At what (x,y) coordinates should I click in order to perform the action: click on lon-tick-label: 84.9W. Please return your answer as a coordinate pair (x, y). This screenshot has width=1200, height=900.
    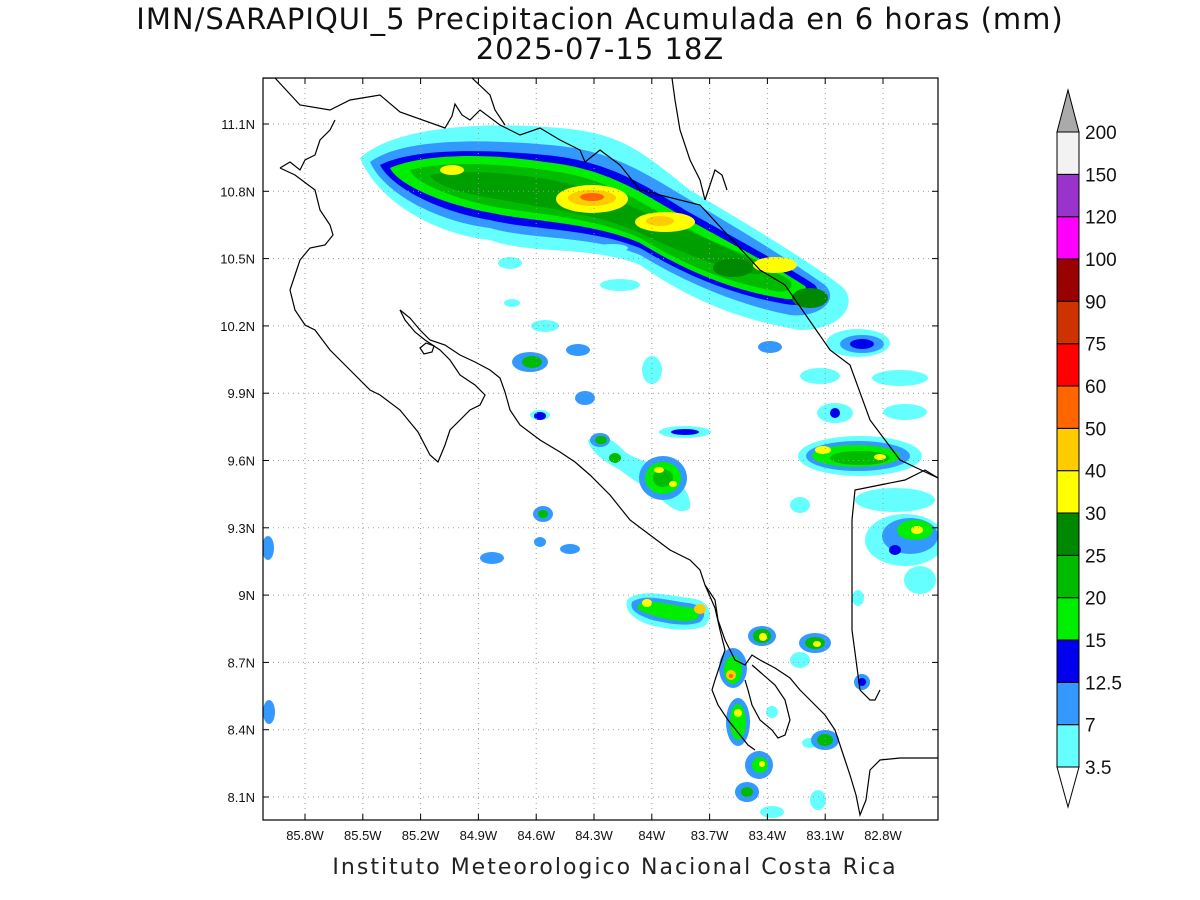
    Looking at the image, I should click on (479, 835).